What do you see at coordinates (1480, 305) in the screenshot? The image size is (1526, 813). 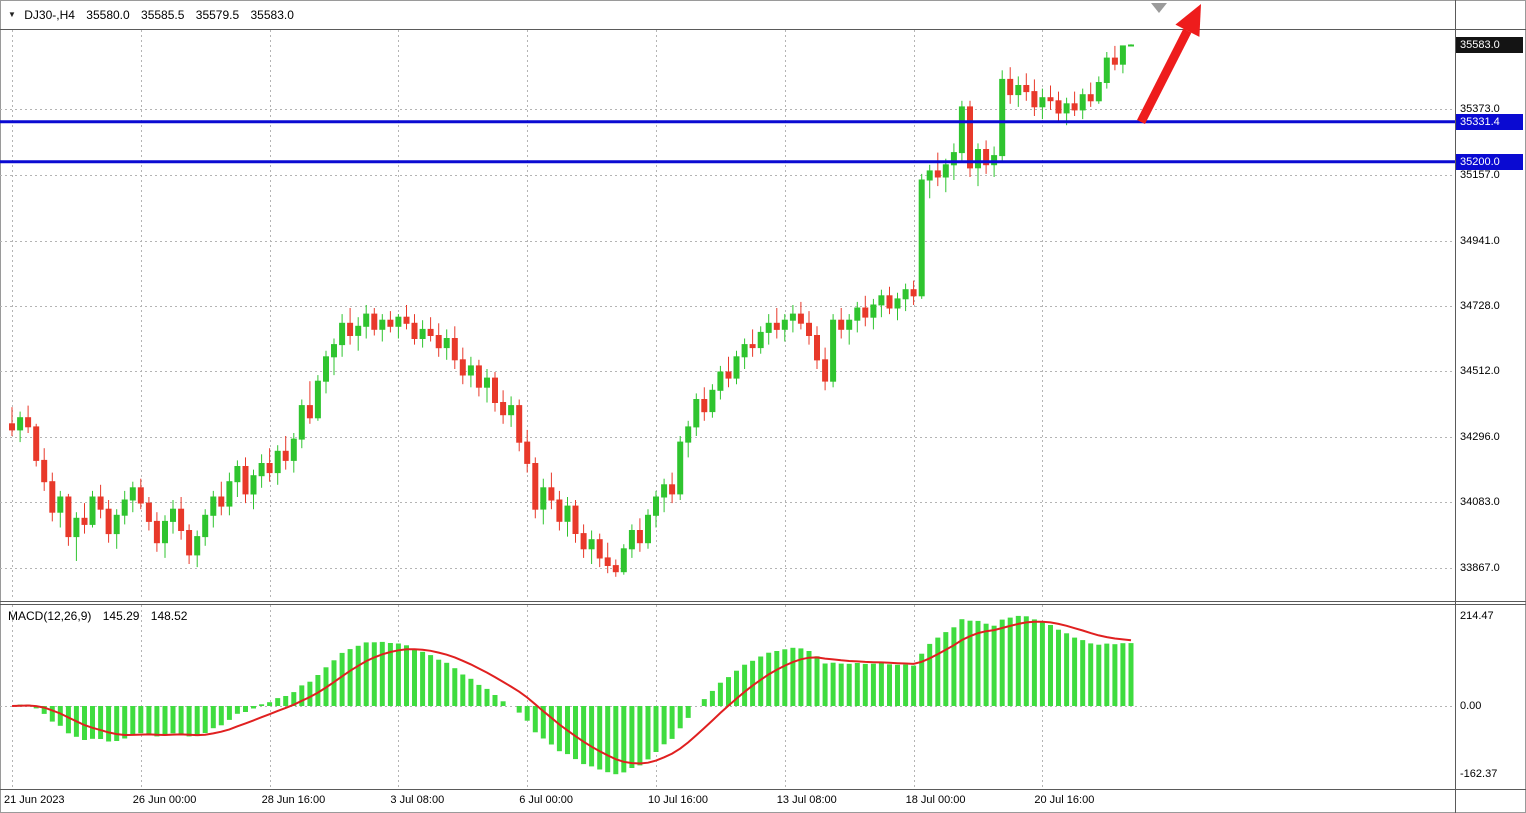 I see `price-tick-label: 34728.0` at bounding box center [1480, 305].